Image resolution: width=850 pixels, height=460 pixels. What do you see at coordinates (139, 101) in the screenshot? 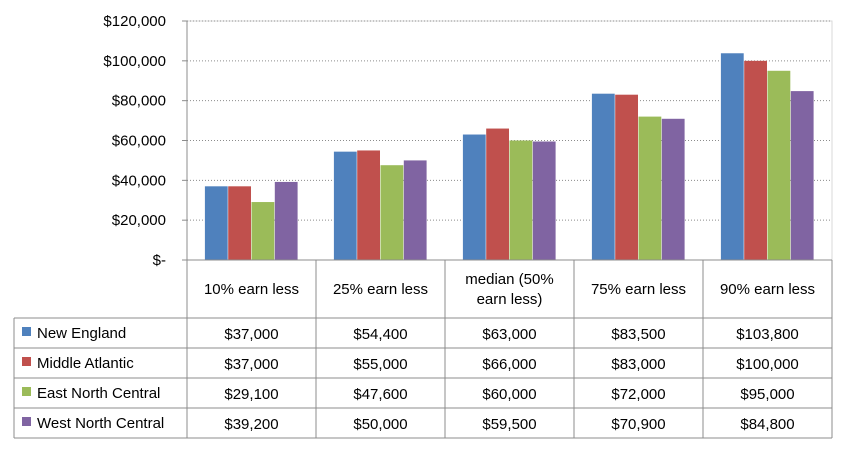
I see `y-tick-label: $80,000` at bounding box center [139, 101].